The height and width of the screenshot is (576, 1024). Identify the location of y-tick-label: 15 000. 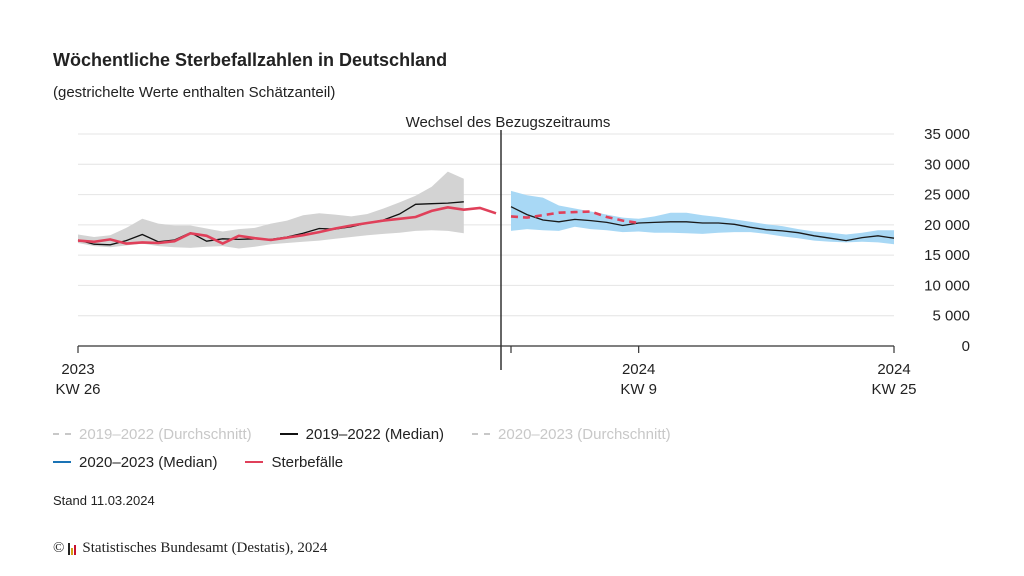
(947, 255).